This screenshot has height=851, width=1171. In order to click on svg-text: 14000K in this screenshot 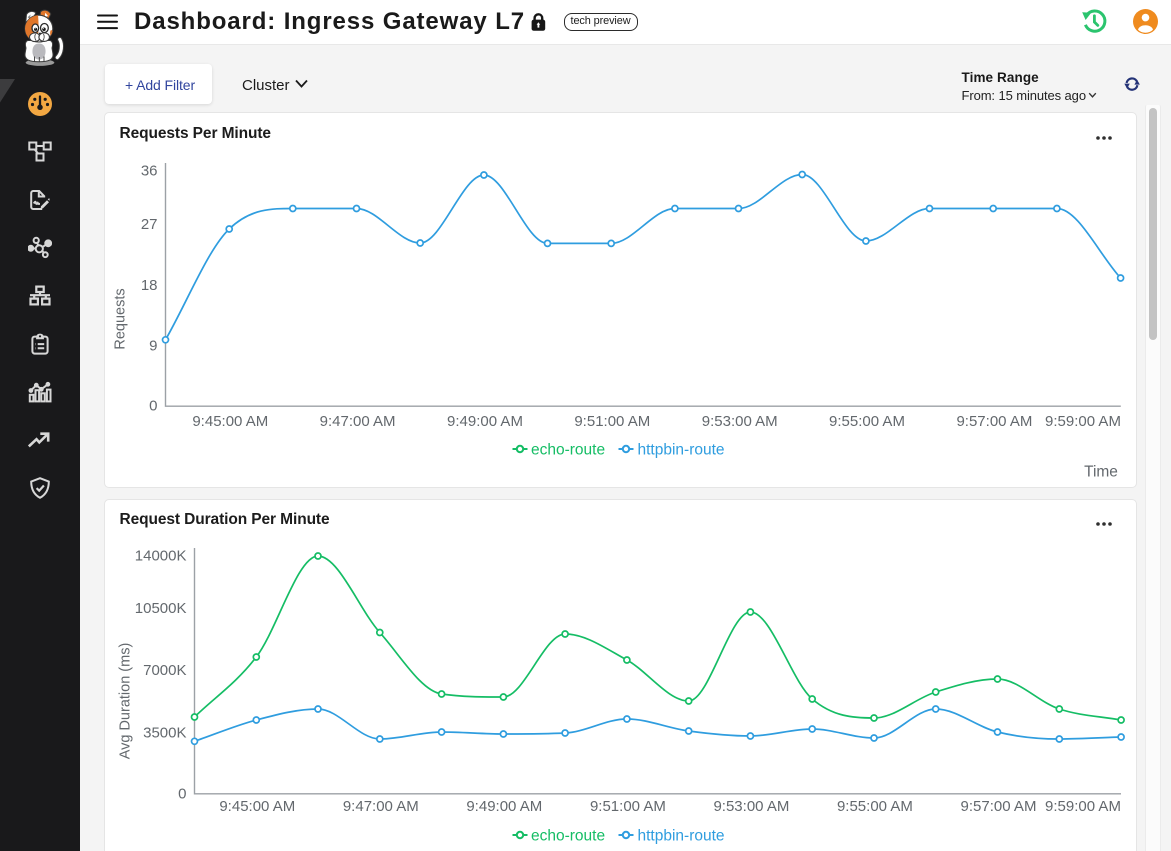, I will do `click(161, 556)`.